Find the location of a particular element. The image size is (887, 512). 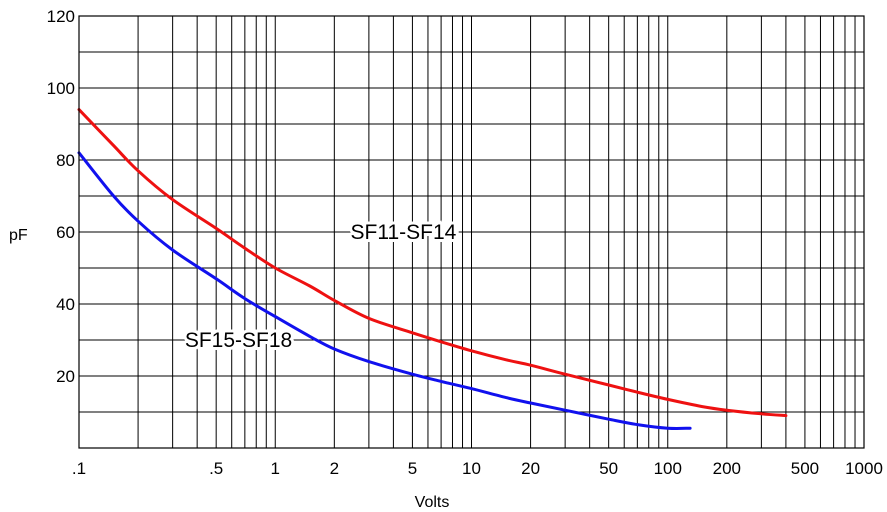

y-axis-label: pF is located at coordinates (18, 235).